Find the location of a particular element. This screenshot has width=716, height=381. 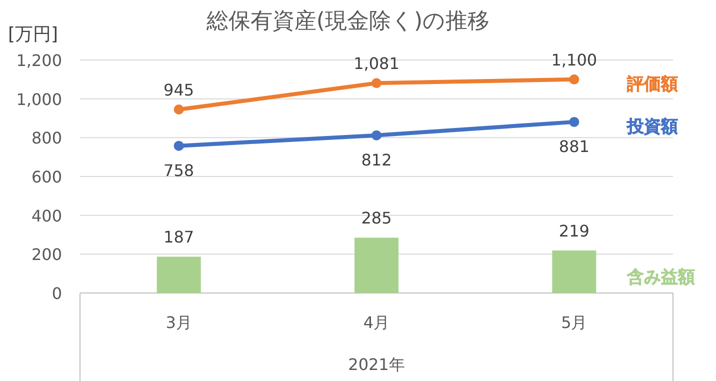

data-label: 285 is located at coordinates (376, 218).